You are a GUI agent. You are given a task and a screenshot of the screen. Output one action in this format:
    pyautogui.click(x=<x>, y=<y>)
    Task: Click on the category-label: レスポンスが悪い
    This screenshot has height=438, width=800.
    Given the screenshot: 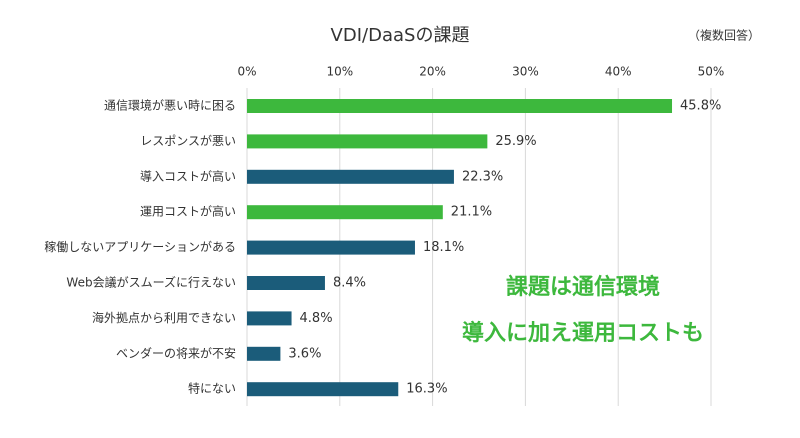 What is the action you would take?
    pyautogui.click(x=188, y=140)
    